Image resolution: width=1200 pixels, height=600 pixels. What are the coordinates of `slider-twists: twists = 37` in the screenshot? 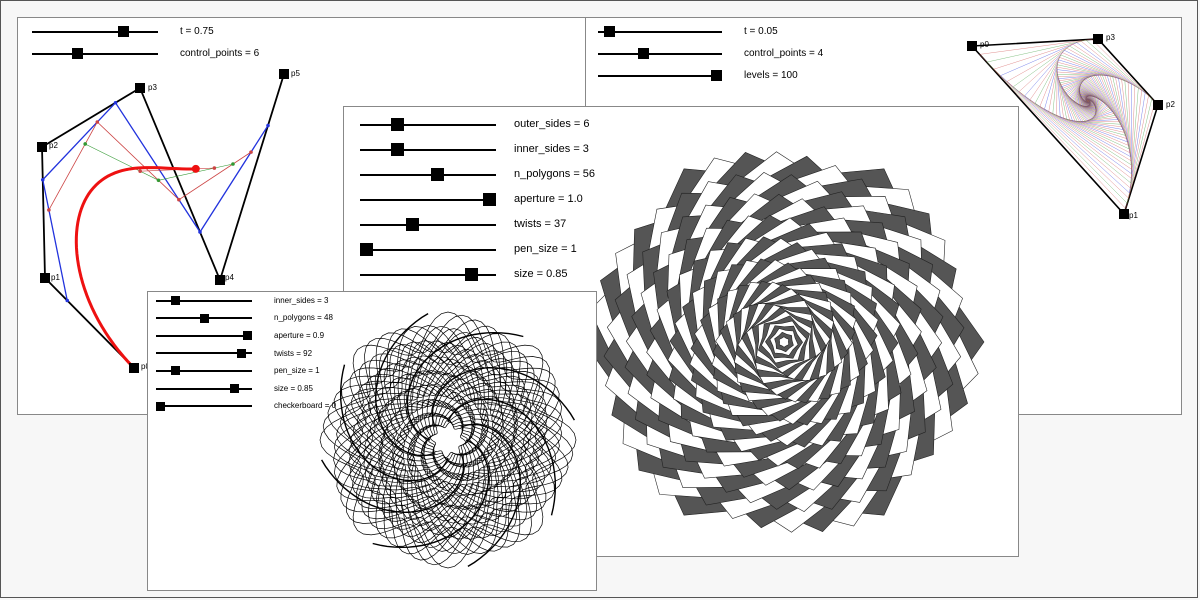 It's located at (537, 224).